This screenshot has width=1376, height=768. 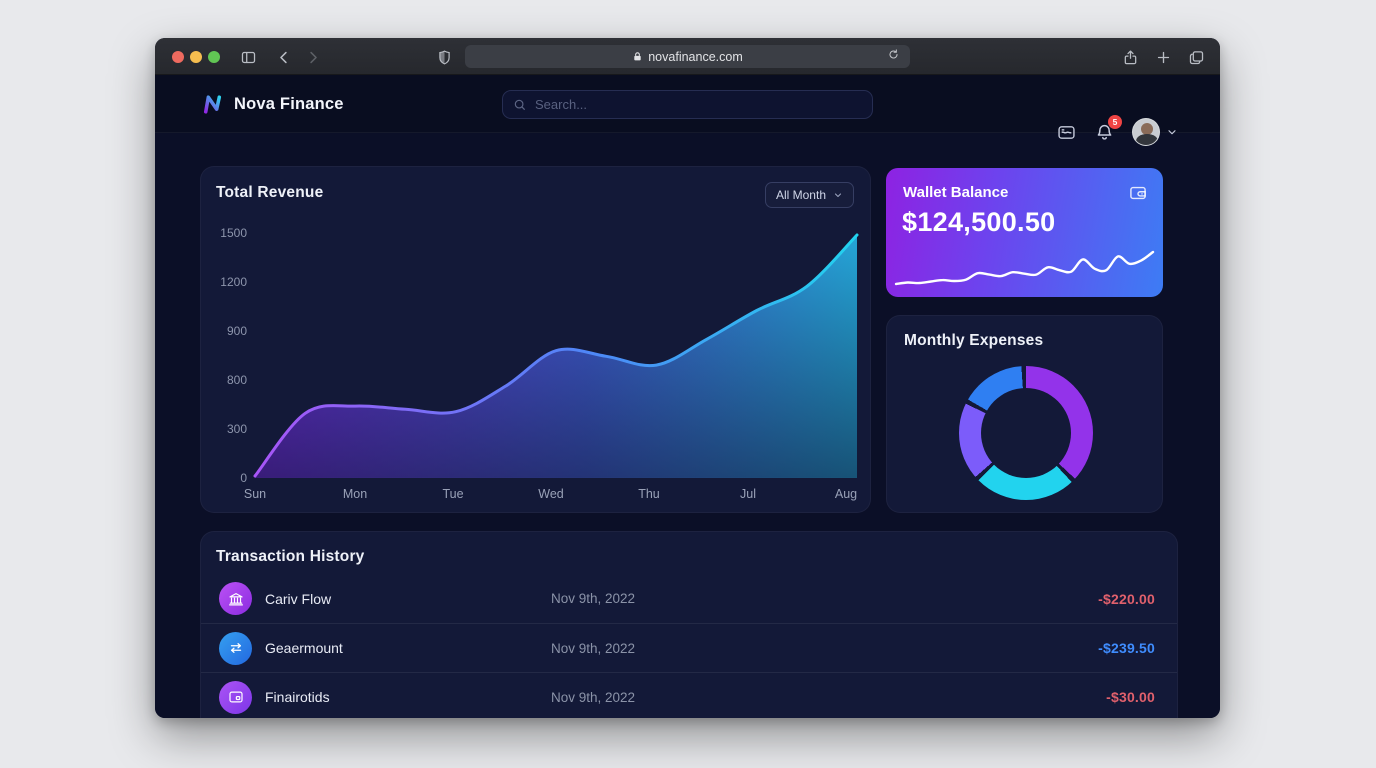 I want to click on forward-button, so click(x=312, y=57).